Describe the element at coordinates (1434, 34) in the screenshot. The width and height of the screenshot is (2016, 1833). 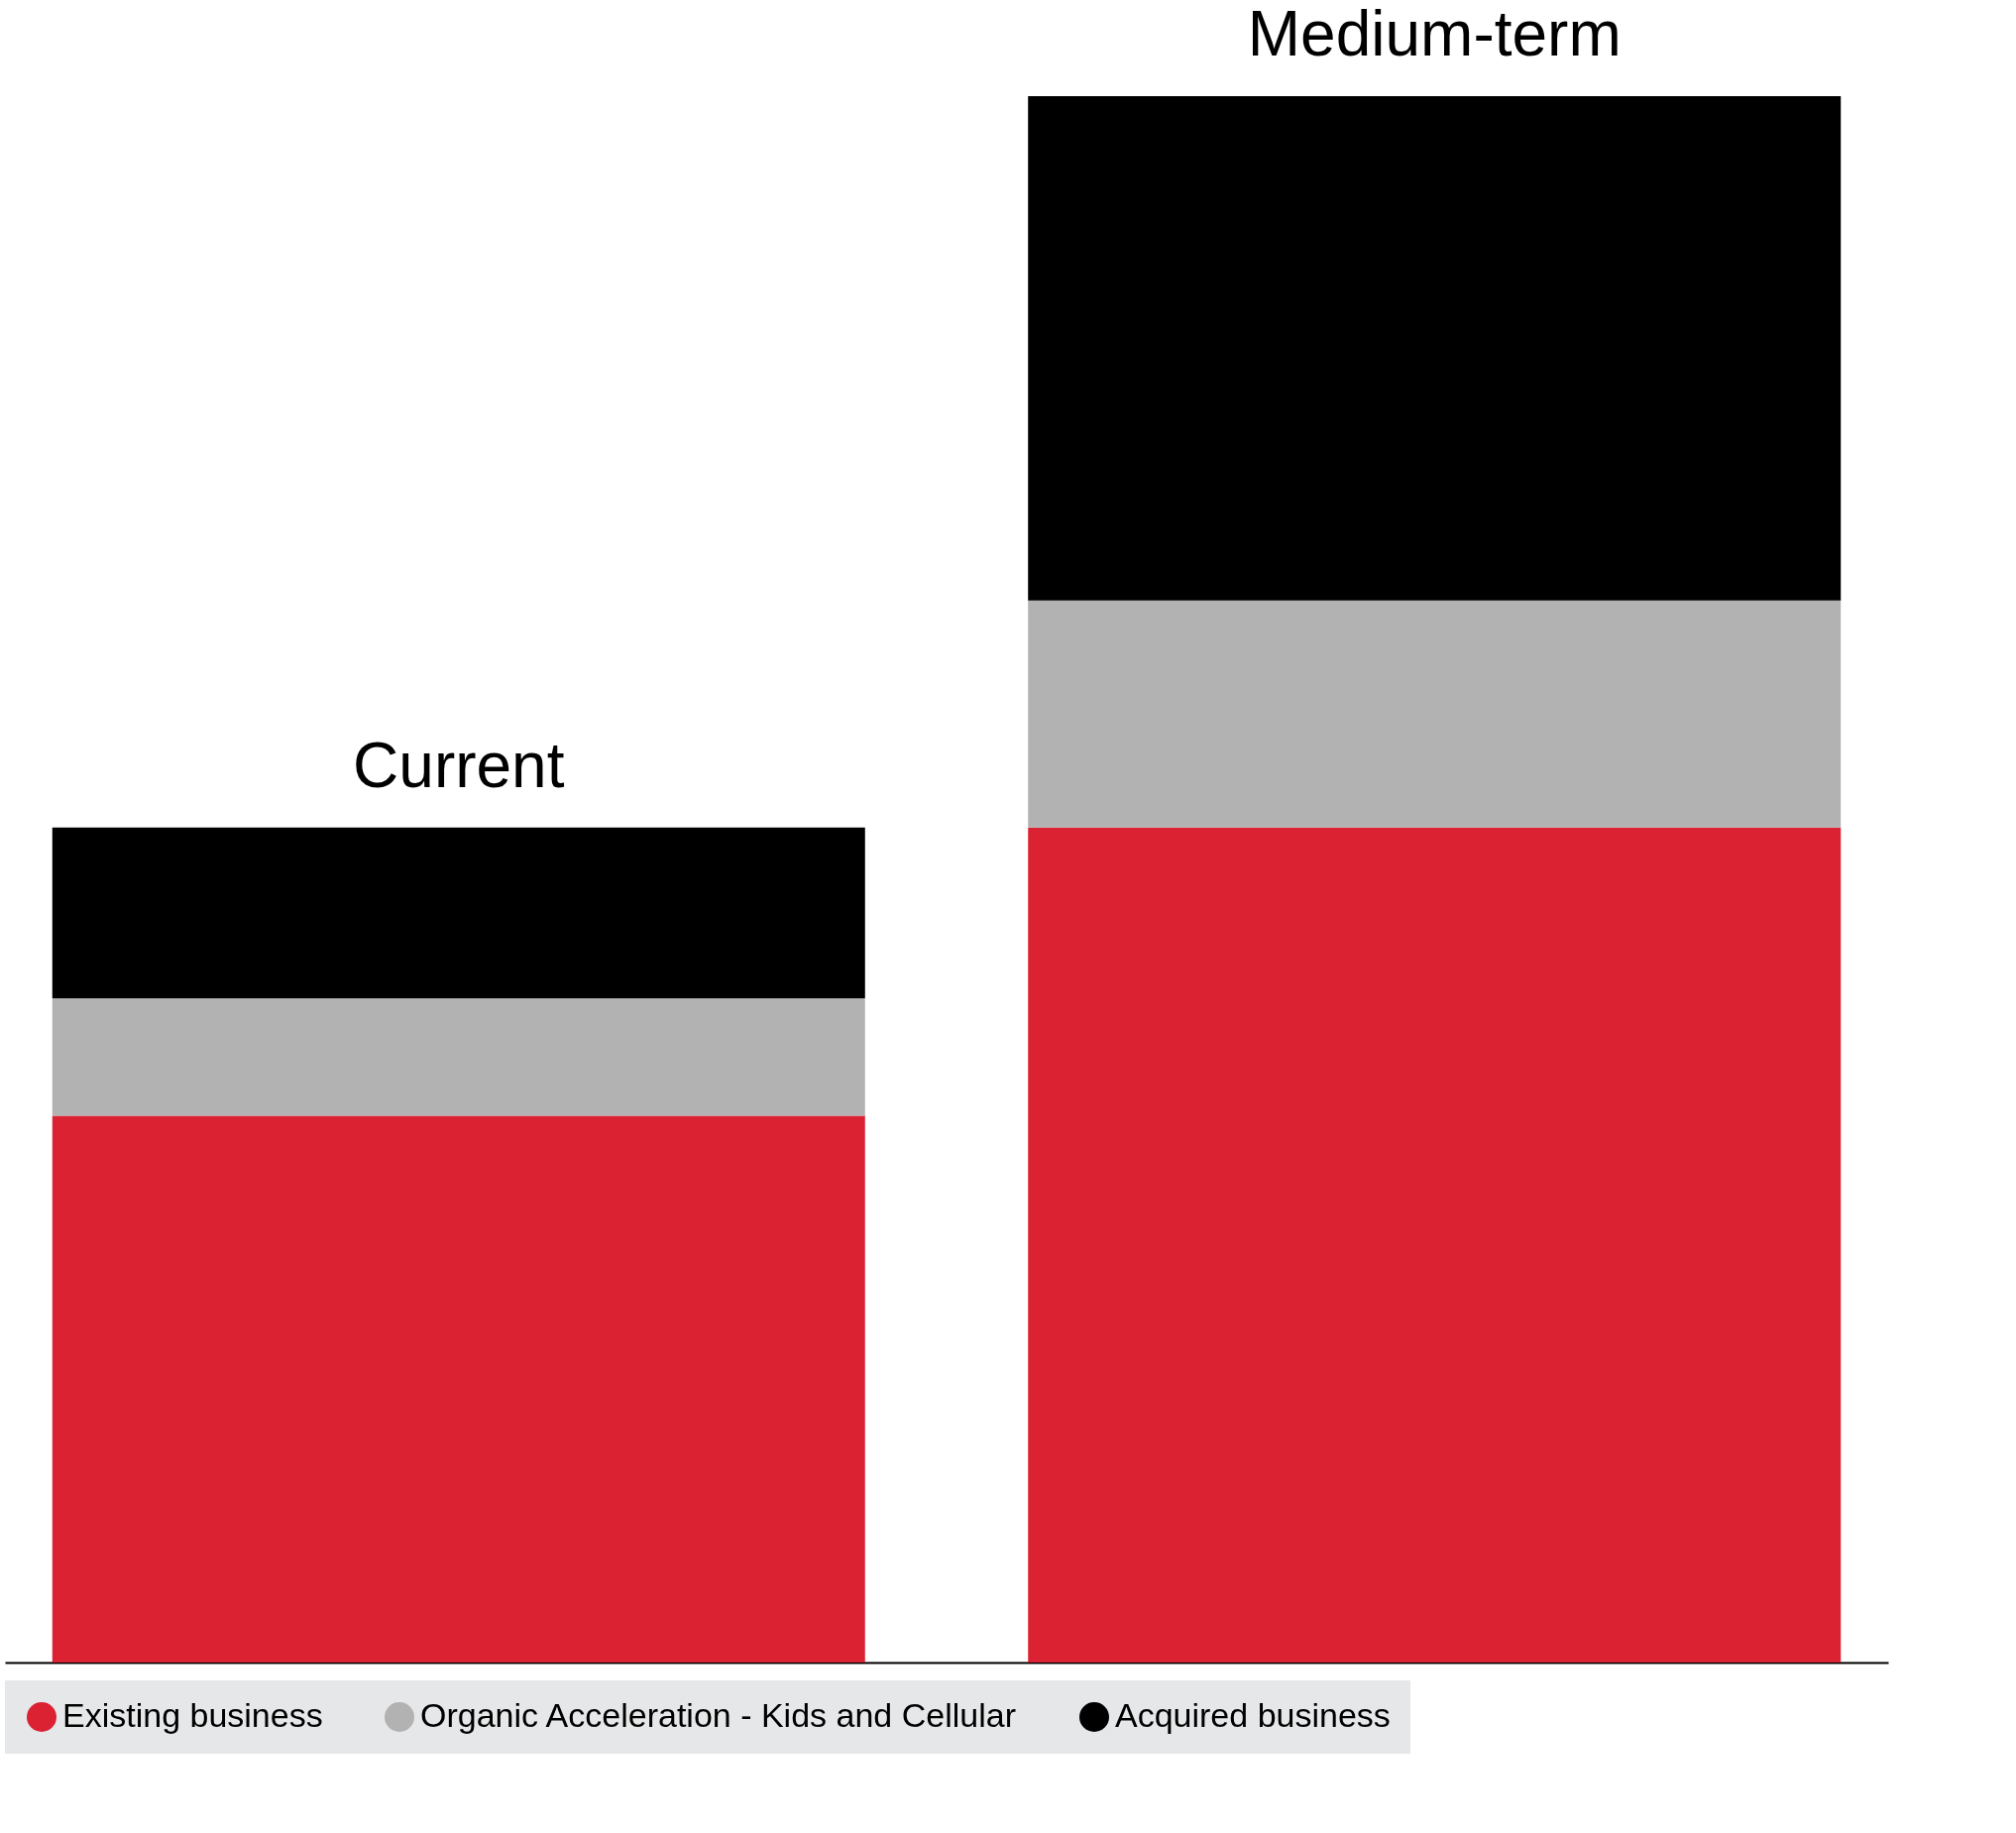
I see `x-tick-label: Medium-term` at that location.